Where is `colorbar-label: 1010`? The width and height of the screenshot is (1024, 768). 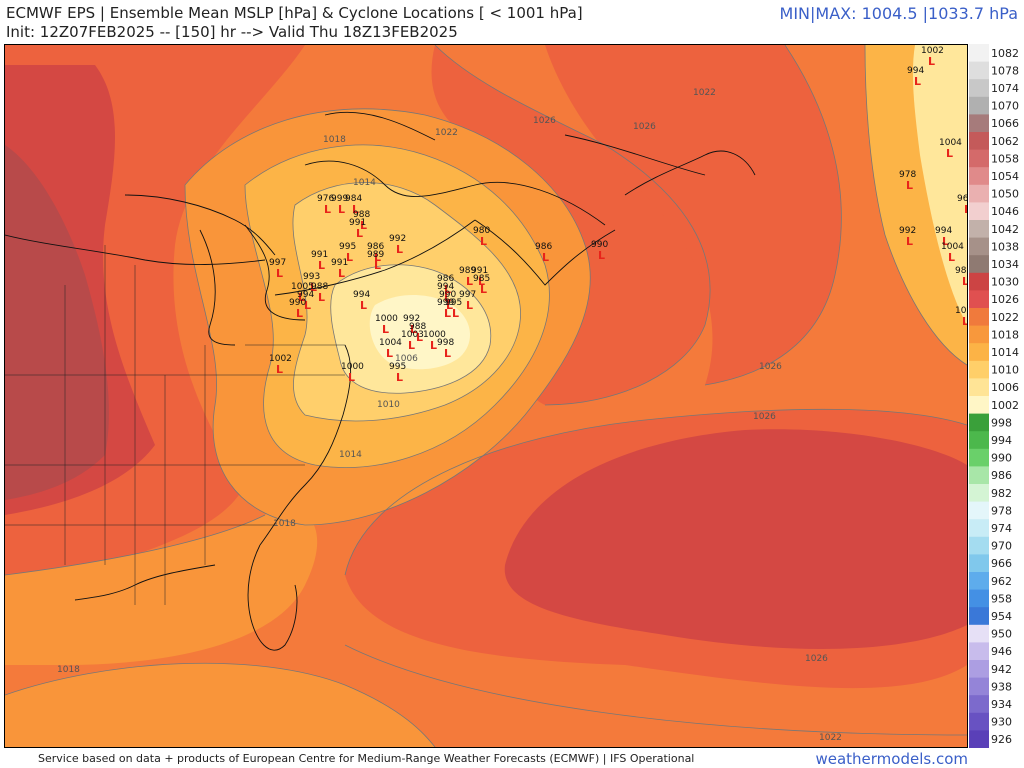
colorbar-label: 1010 is located at coordinates (1005, 370).